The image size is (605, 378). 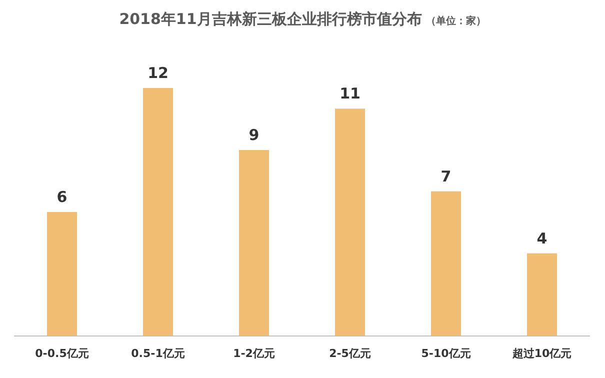 I want to click on chart-subtitle: （单位：家）, so click(x=456, y=21).